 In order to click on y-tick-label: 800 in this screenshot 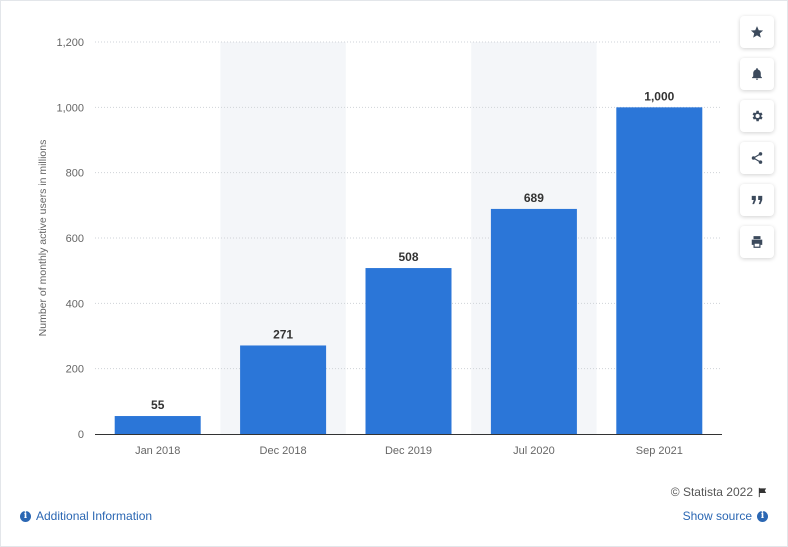, I will do `click(75, 174)`.